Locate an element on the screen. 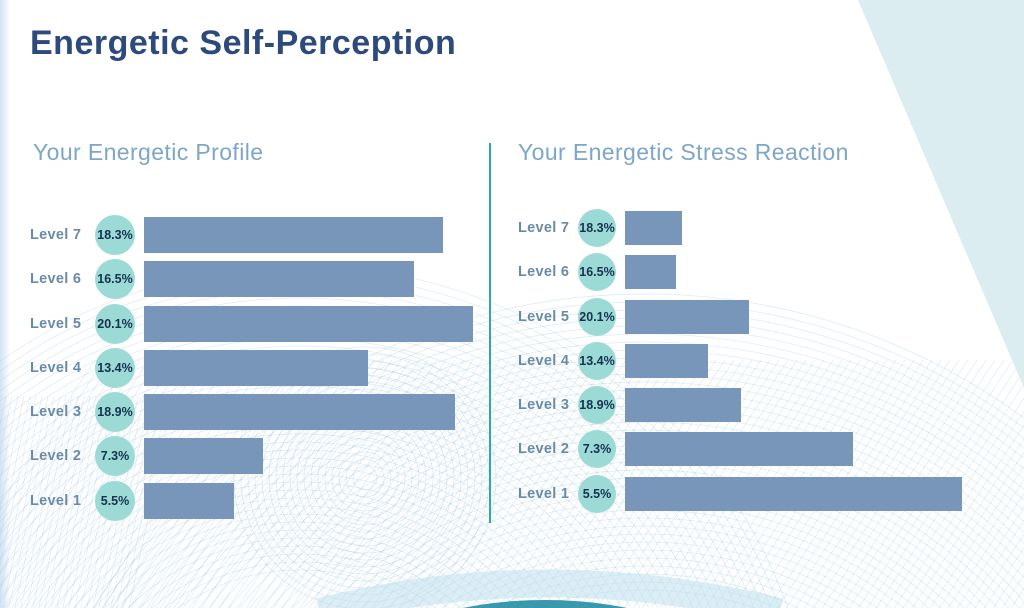 The width and height of the screenshot is (1024, 608). chart-subtitle-stress: Your Energetic Stress Reaction is located at coordinates (683, 152).